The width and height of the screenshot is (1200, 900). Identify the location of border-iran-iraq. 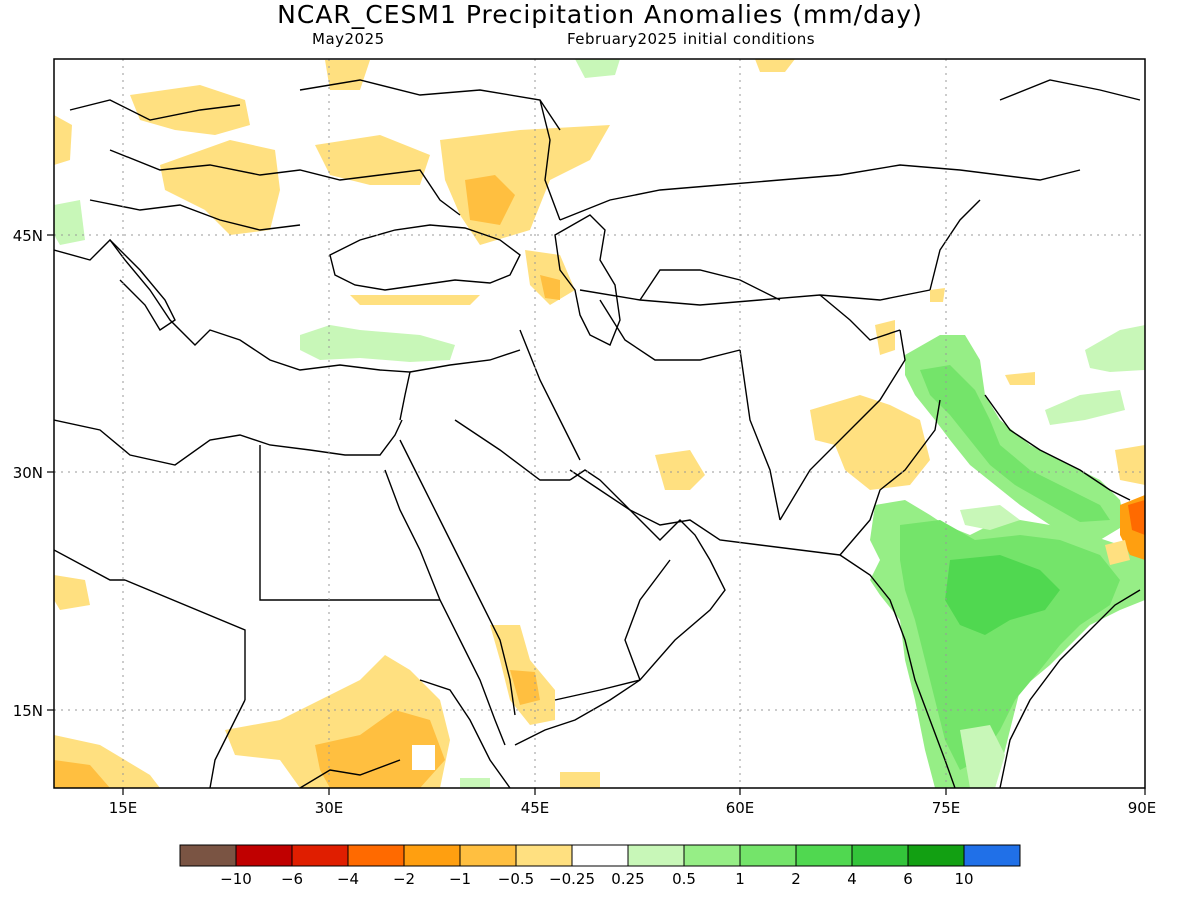
(550, 395).